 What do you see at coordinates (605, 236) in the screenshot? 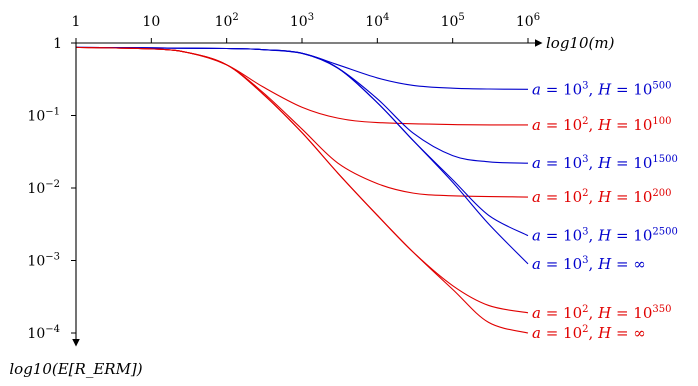
I see `series-label: a = 103, H = 102500` at bounding box center [605, 236].